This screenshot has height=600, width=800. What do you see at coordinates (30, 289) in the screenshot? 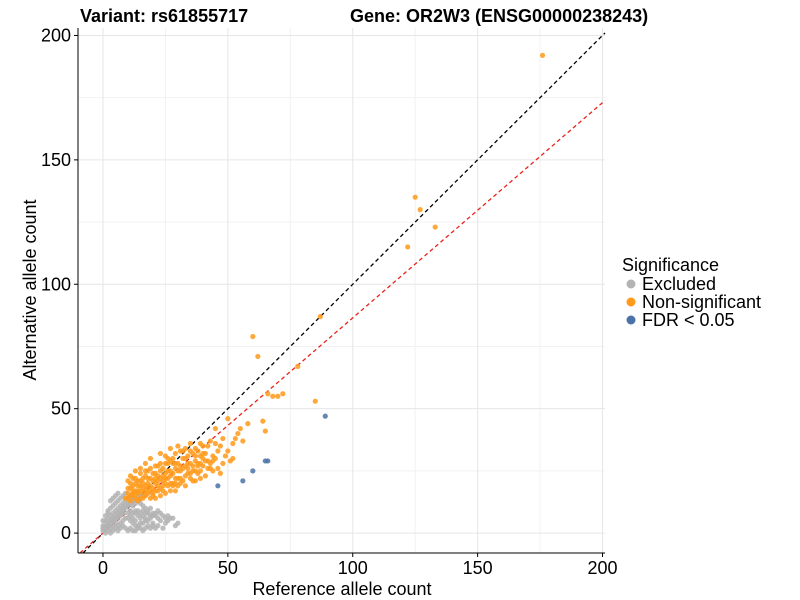
I see `y-axis-title: Alternative allele count` at bounding box center [30, 289].